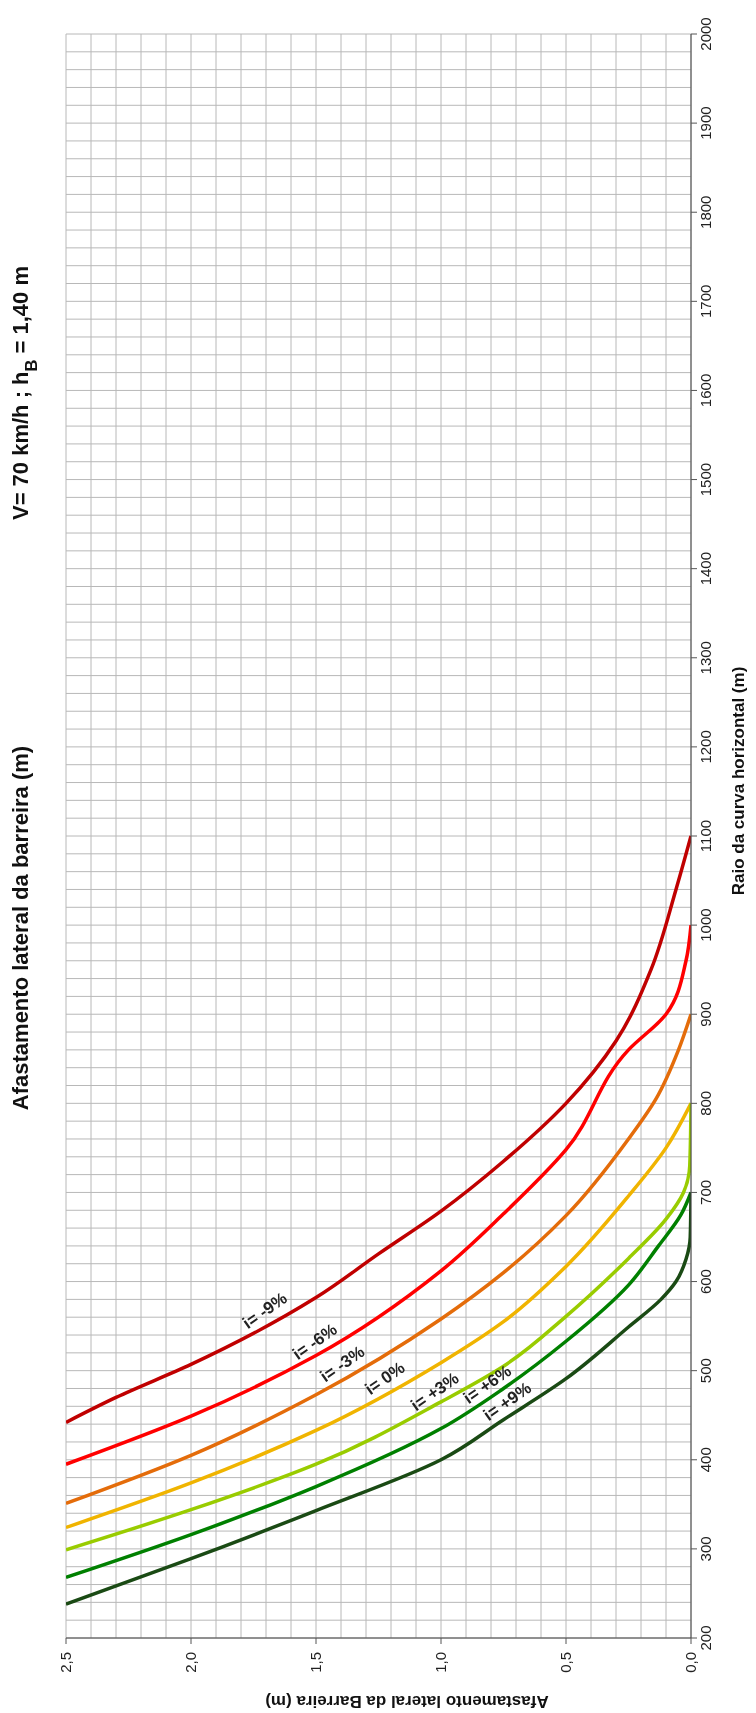 This screenshot has height=1713, width=756. What do you see at coordinates (705, 1192) in the screenshot?
I see `y-tick-label: 700` at bounding box center [705, 1192].